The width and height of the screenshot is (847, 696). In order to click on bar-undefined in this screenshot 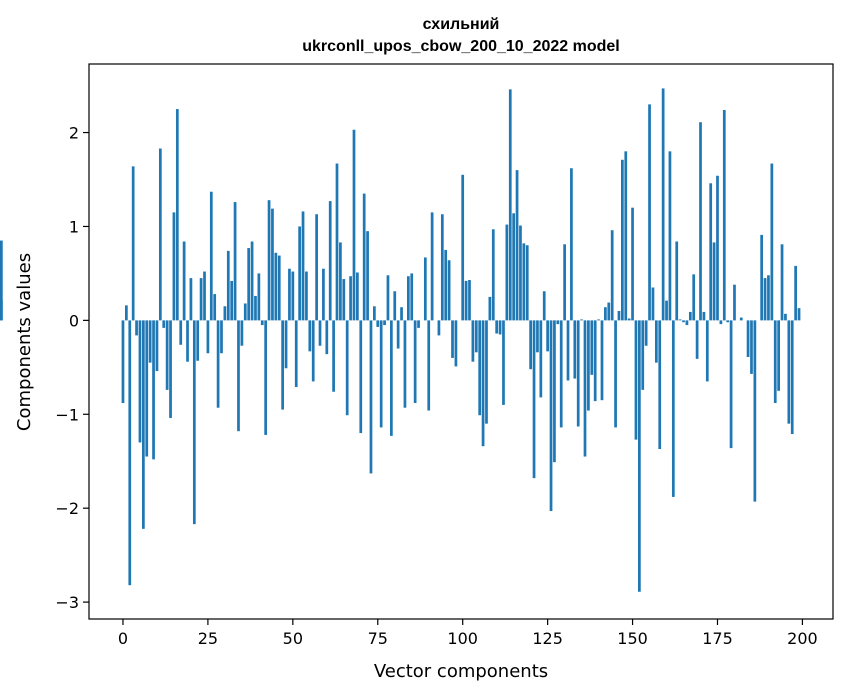, I will do `click(1, 310)`.